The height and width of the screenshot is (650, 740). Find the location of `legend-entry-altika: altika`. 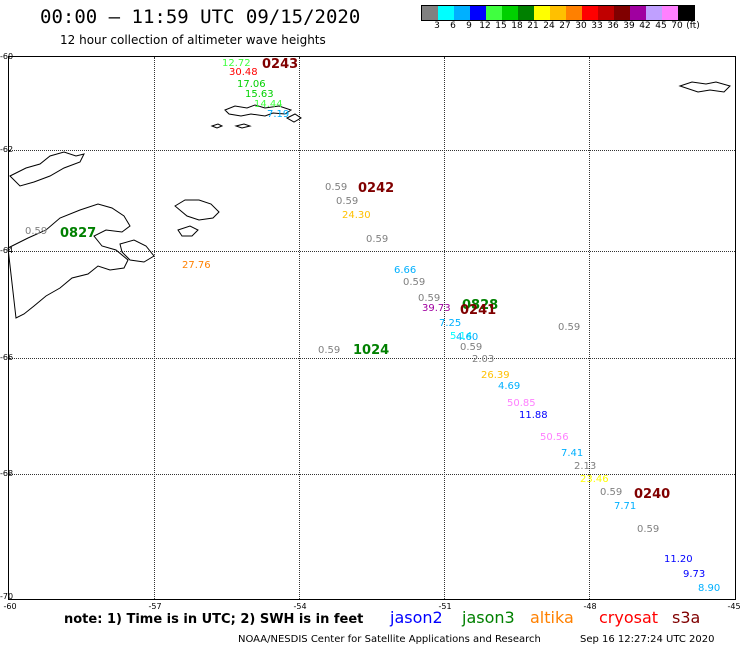

legend-entry-altika: altika is located at coordinates (552, 617).